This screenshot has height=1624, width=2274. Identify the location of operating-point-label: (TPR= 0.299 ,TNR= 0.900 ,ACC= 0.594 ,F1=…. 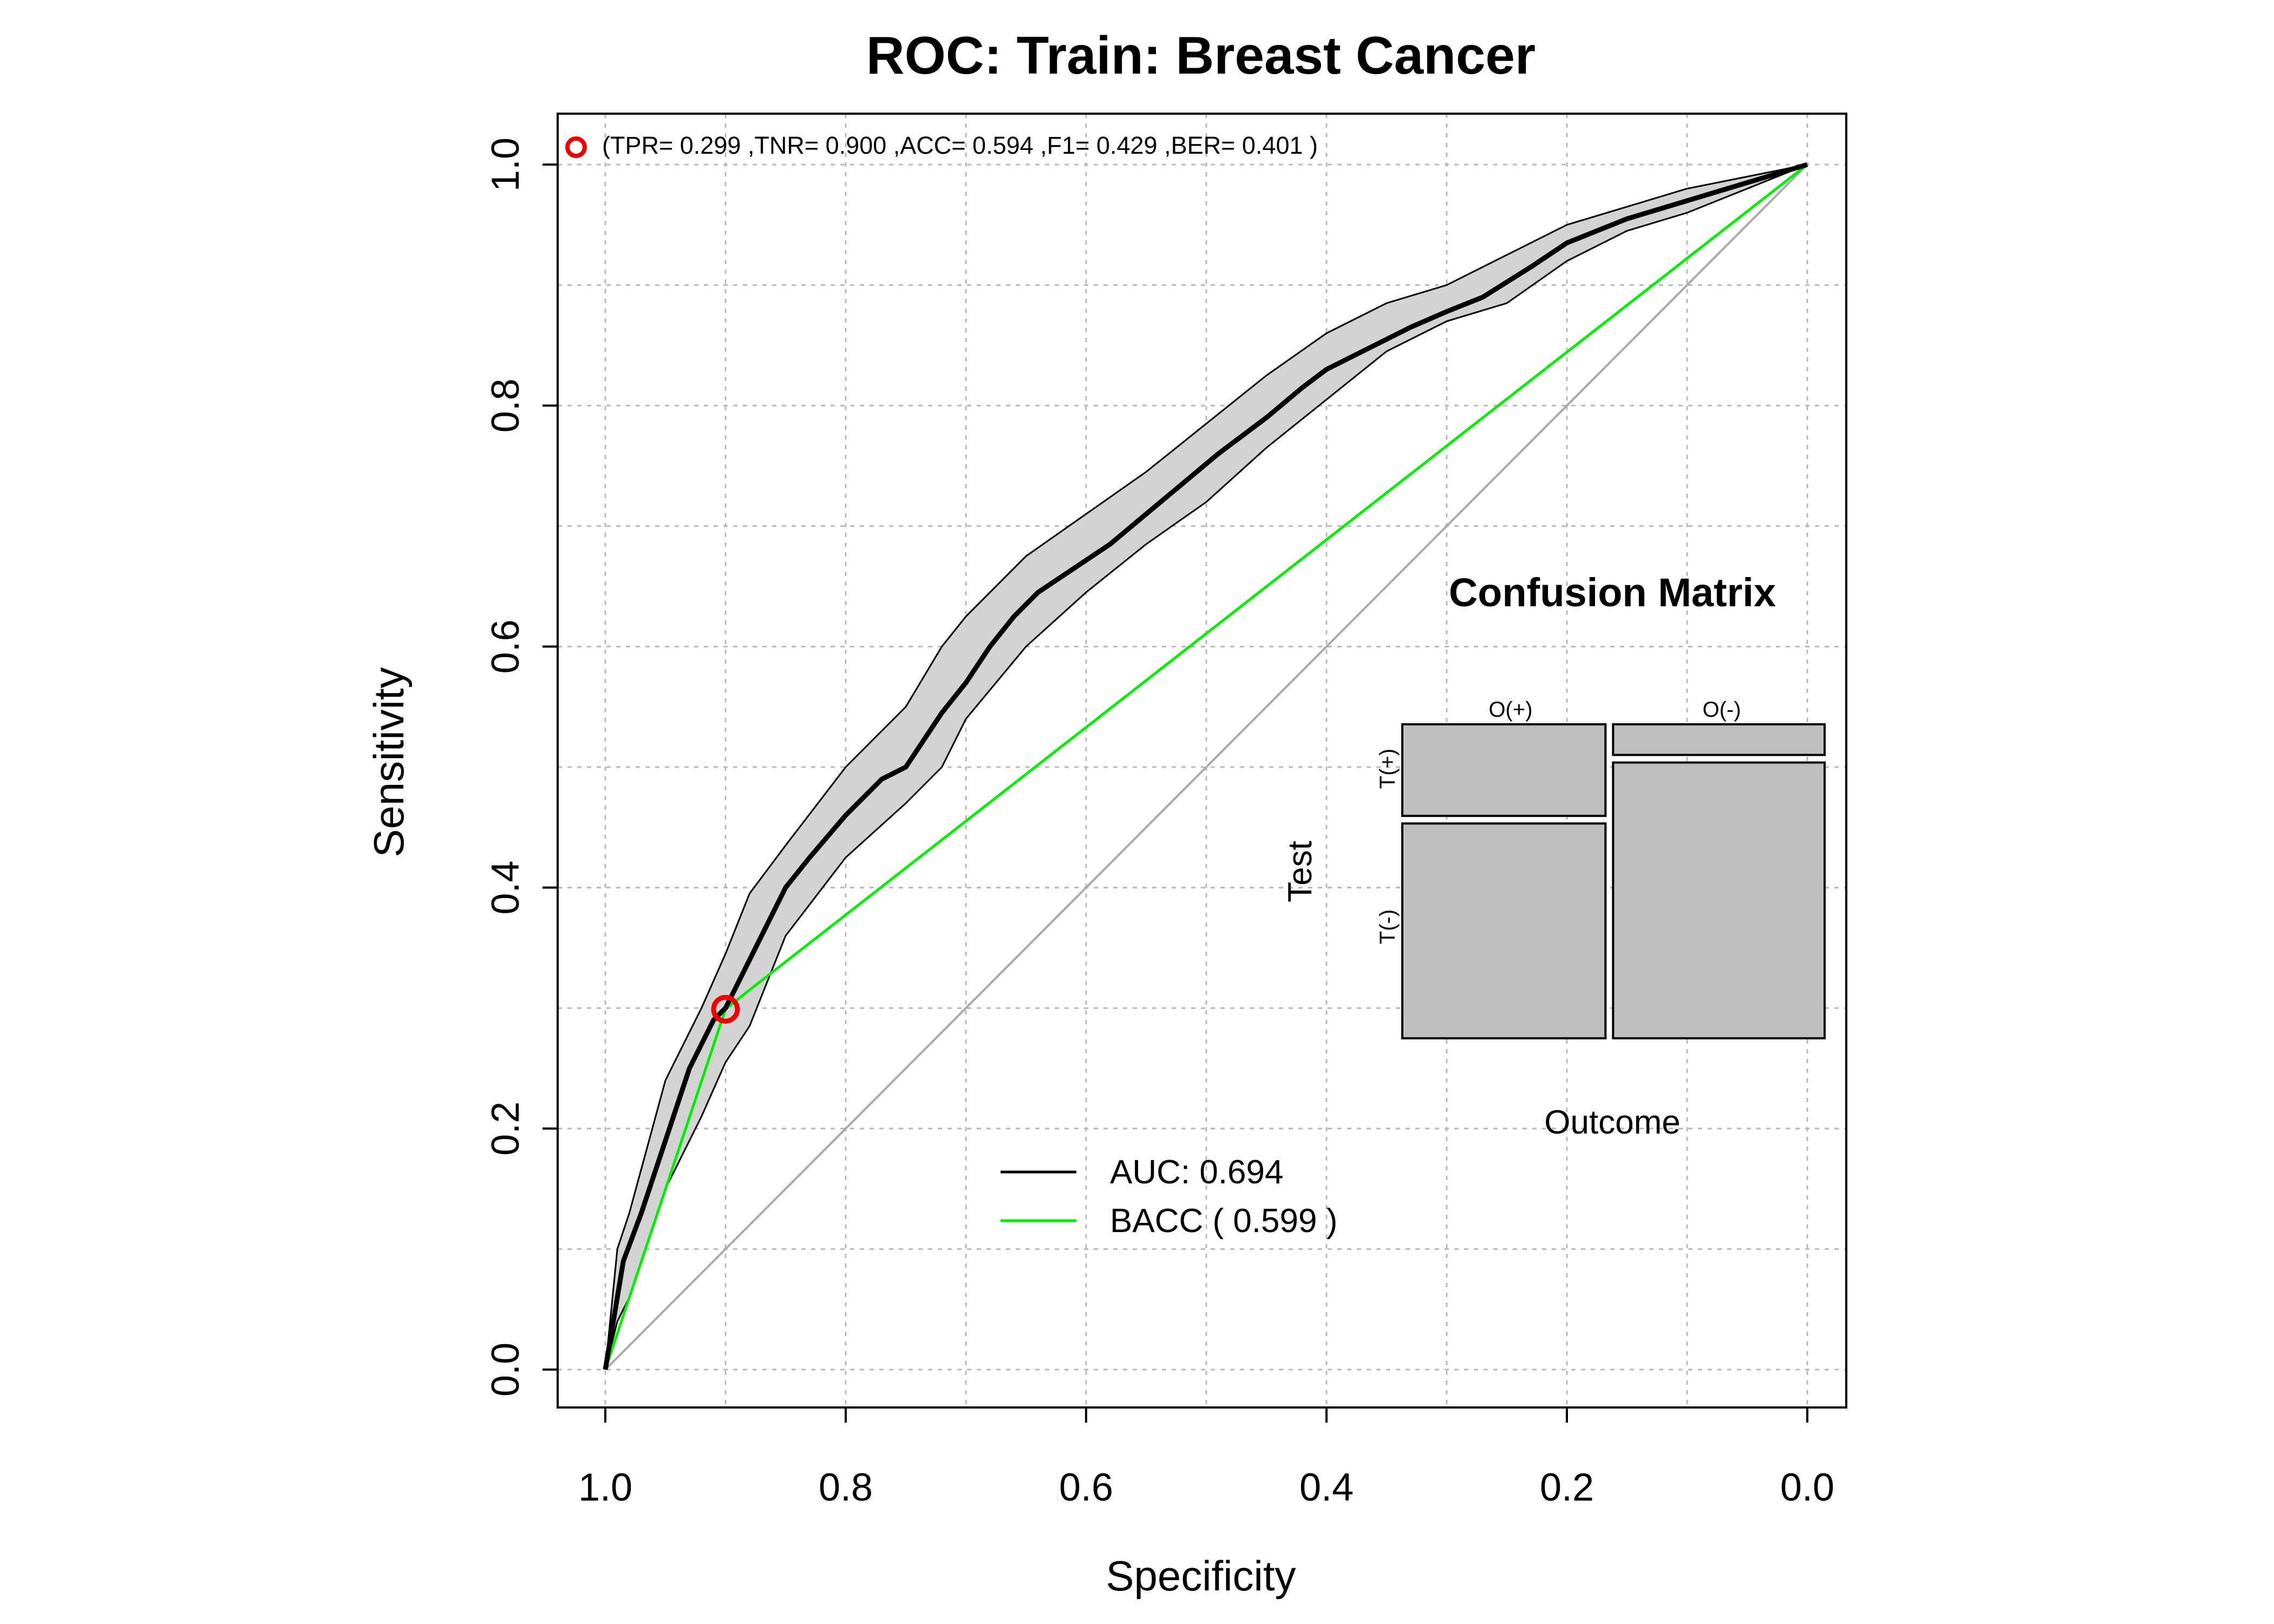
(960, 145).